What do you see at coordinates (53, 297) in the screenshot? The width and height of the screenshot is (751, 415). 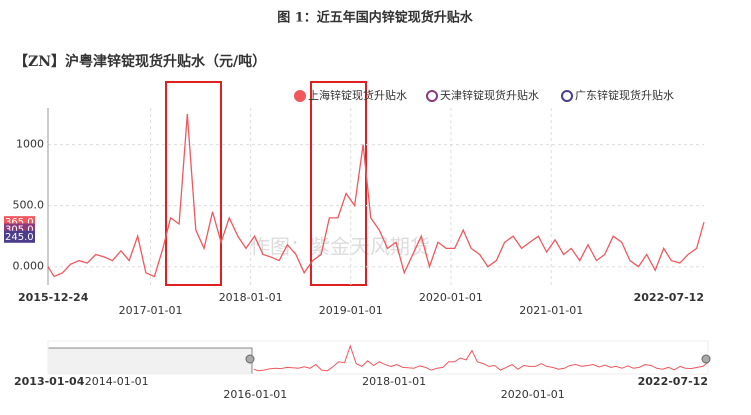 I see `x-tick-label: 2015-12-24` at bounding box center [53, 297].